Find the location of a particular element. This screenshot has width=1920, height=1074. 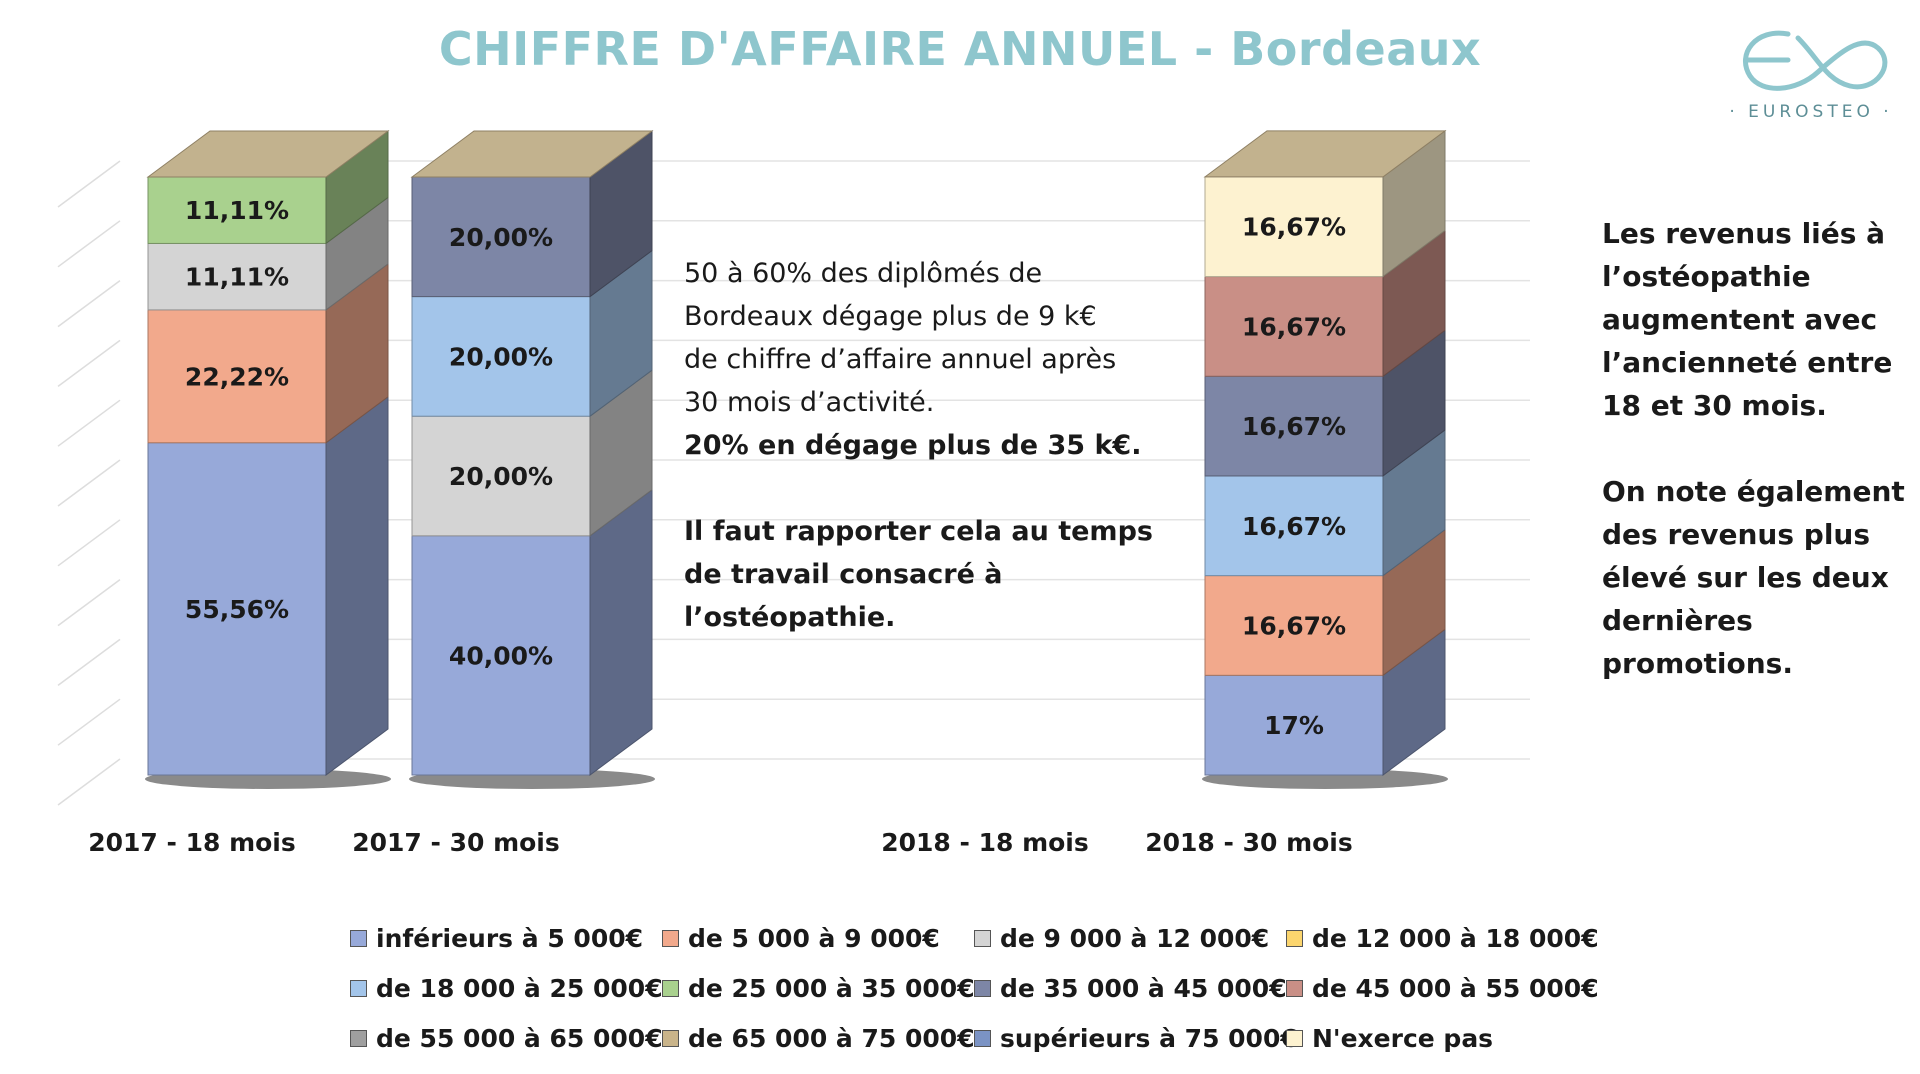

annotation-line: de travail consacré à is located at coordinates (843, 574).